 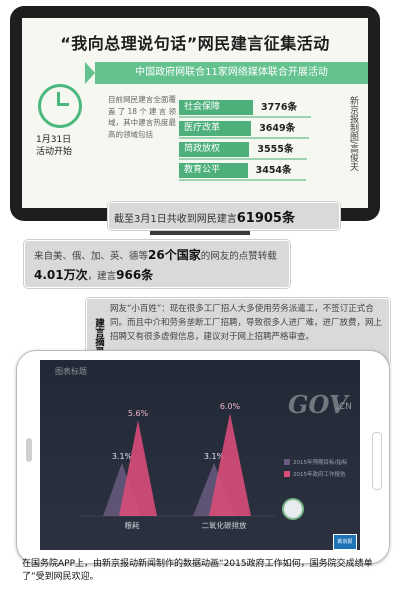 I want to click on chart-category-label: 粮耗, so click(x=132, y=525).